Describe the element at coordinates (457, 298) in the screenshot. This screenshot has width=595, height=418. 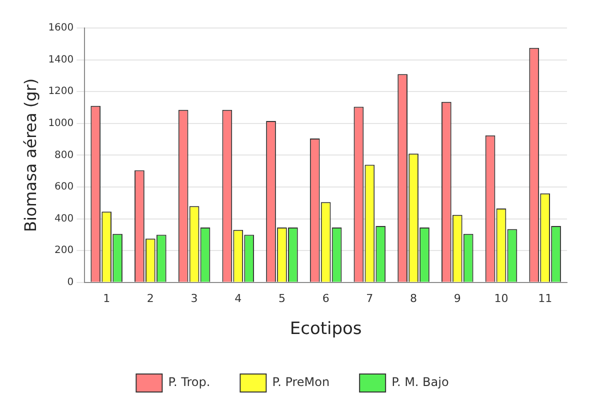
I see `x-tick-label: 9` at that location.